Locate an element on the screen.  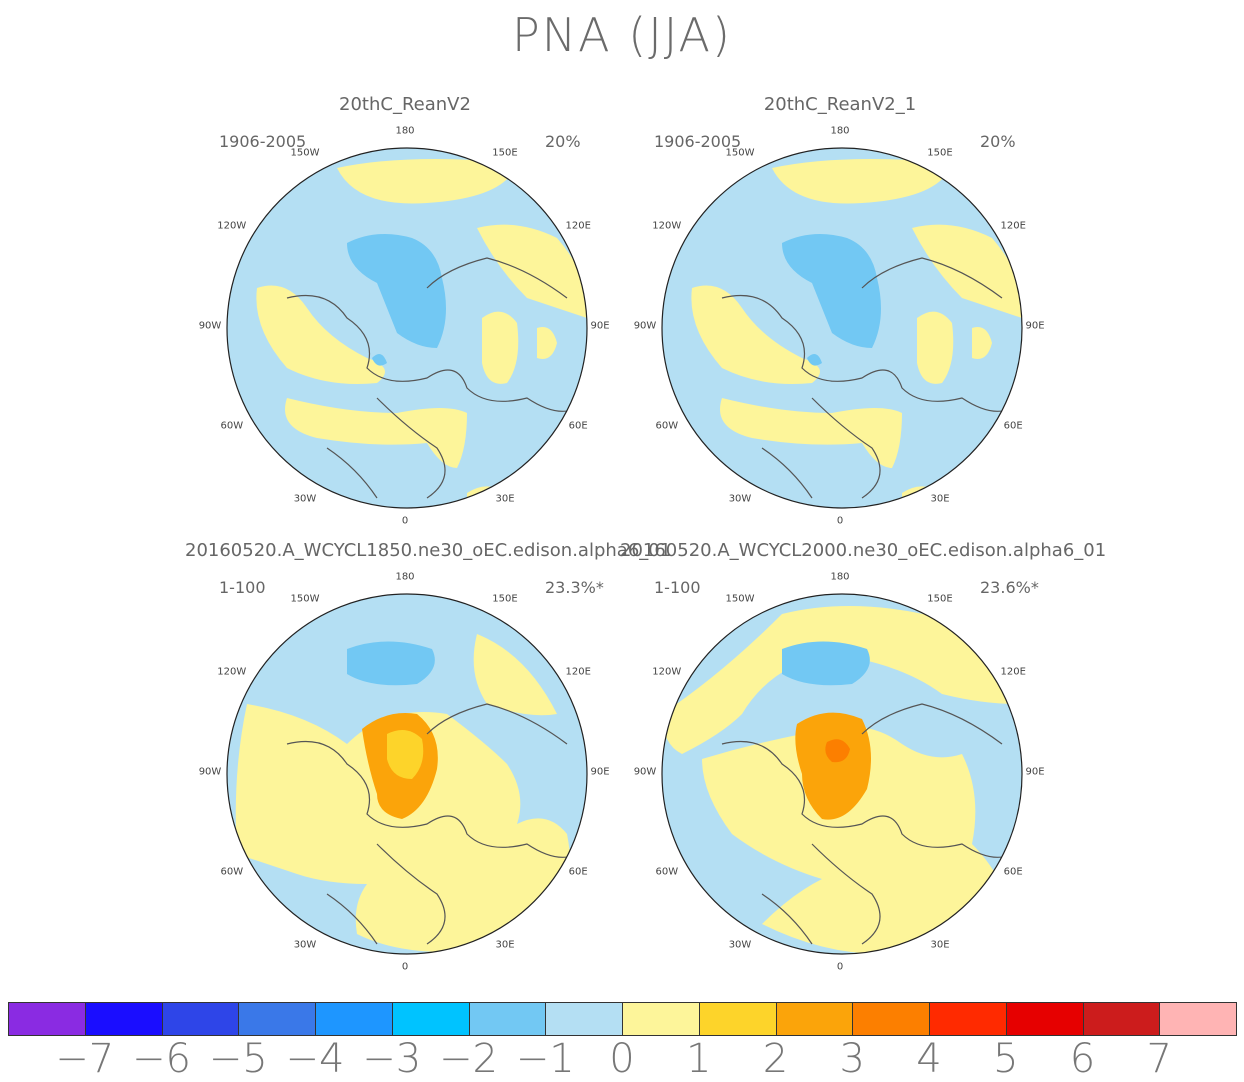
colorbar-tick-label: 5 is located at coordinates (1006, 1059).